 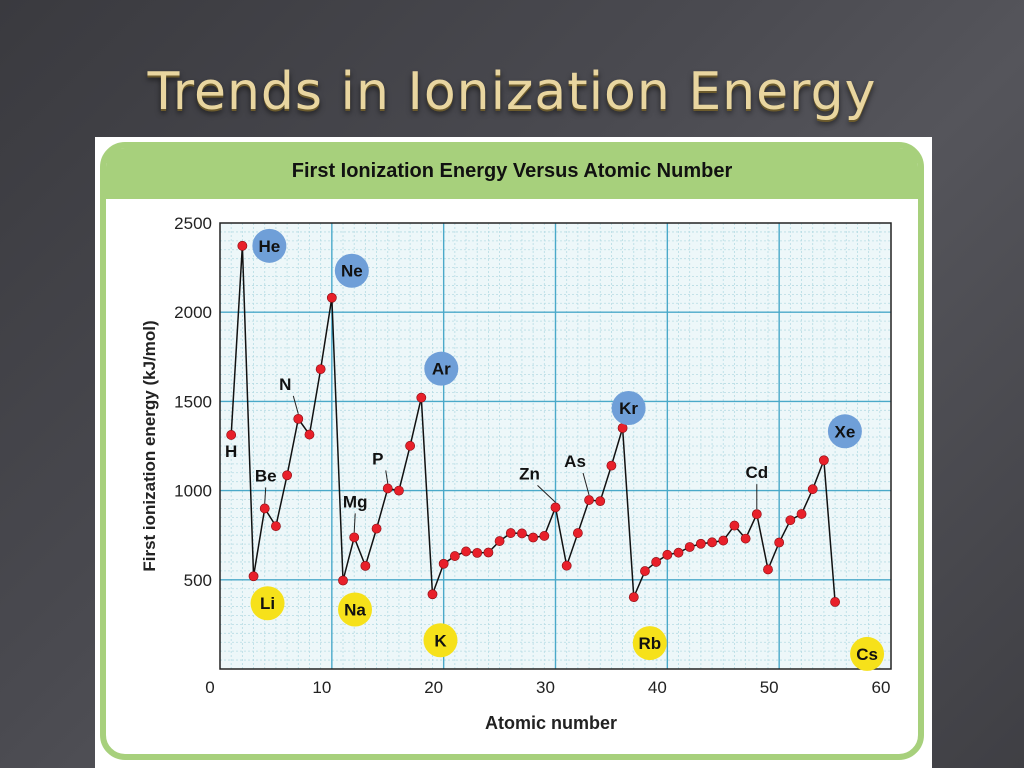 I want to click on annotation-rb-label: Rb, so click(x=649, y=643).